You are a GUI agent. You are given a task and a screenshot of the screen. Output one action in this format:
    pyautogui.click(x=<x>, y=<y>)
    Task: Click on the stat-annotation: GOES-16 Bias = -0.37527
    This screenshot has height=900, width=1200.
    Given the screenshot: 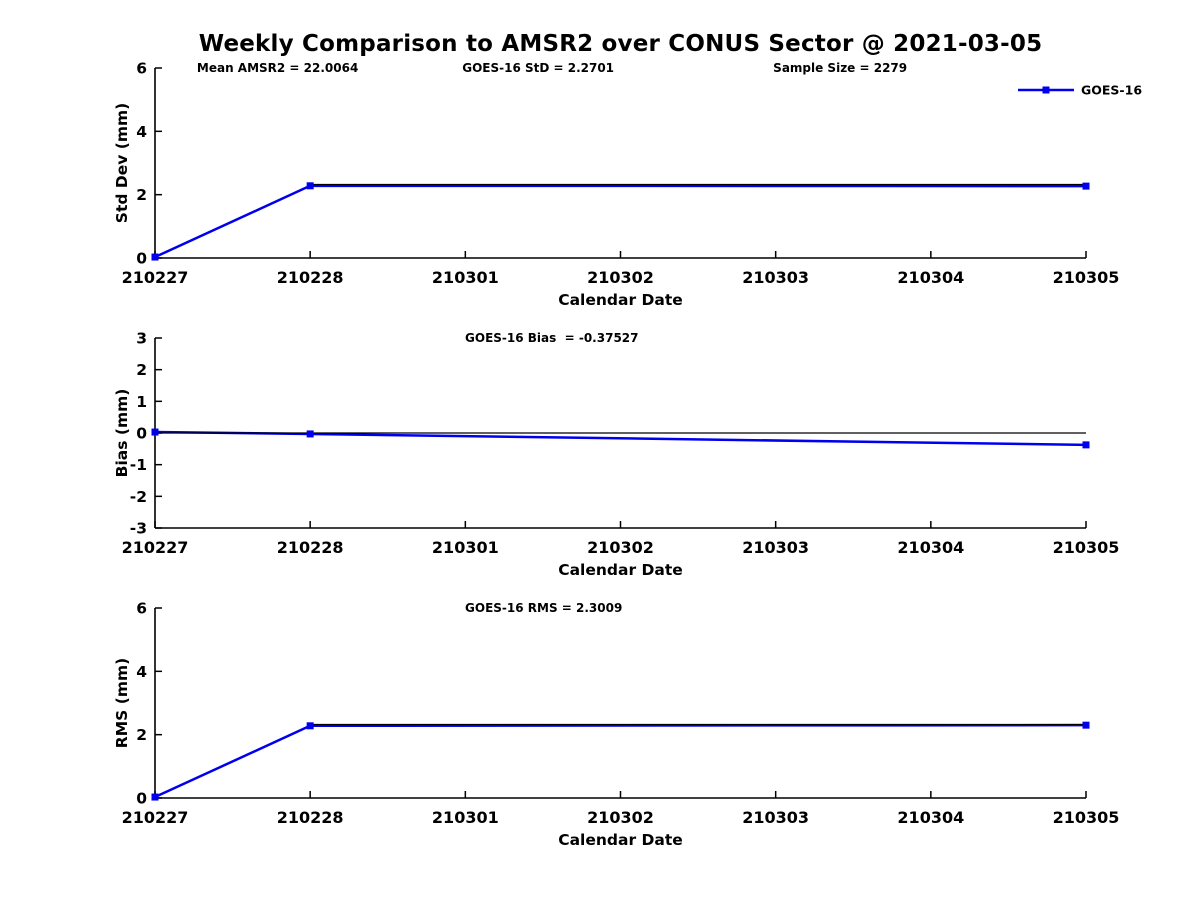 What is the action you would take?
    pyautogui.click(x=551, y=338)
    